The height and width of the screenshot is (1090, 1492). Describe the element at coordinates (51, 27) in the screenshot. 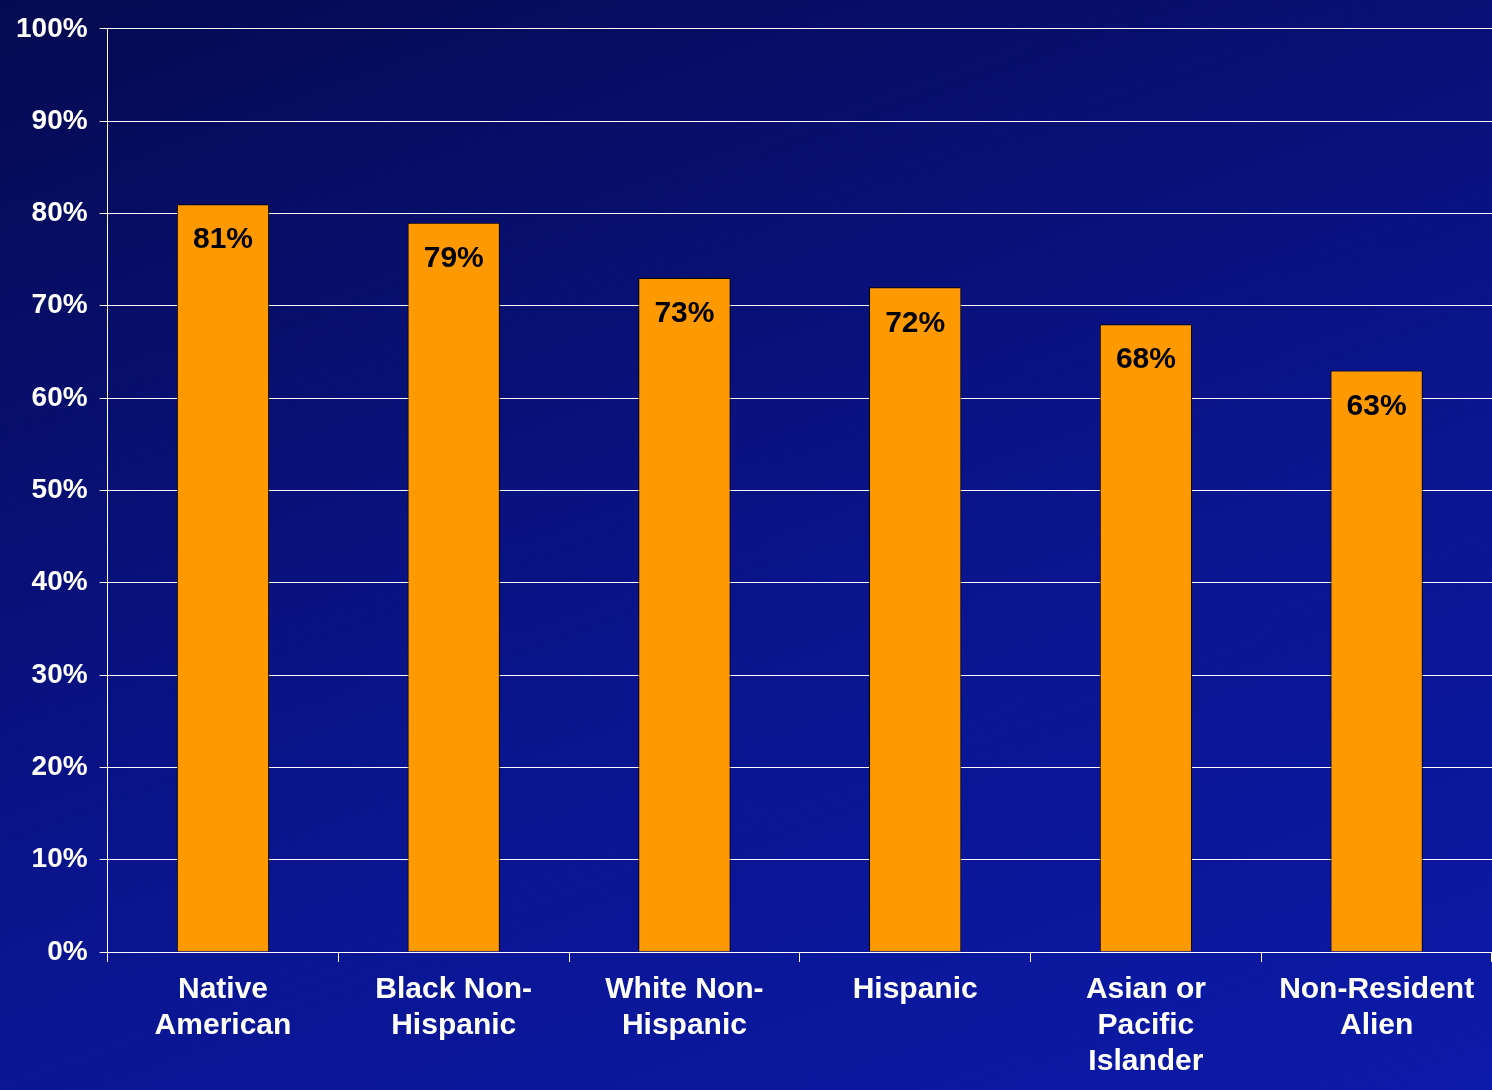

I see `y-tick-label: 100%` at that location.